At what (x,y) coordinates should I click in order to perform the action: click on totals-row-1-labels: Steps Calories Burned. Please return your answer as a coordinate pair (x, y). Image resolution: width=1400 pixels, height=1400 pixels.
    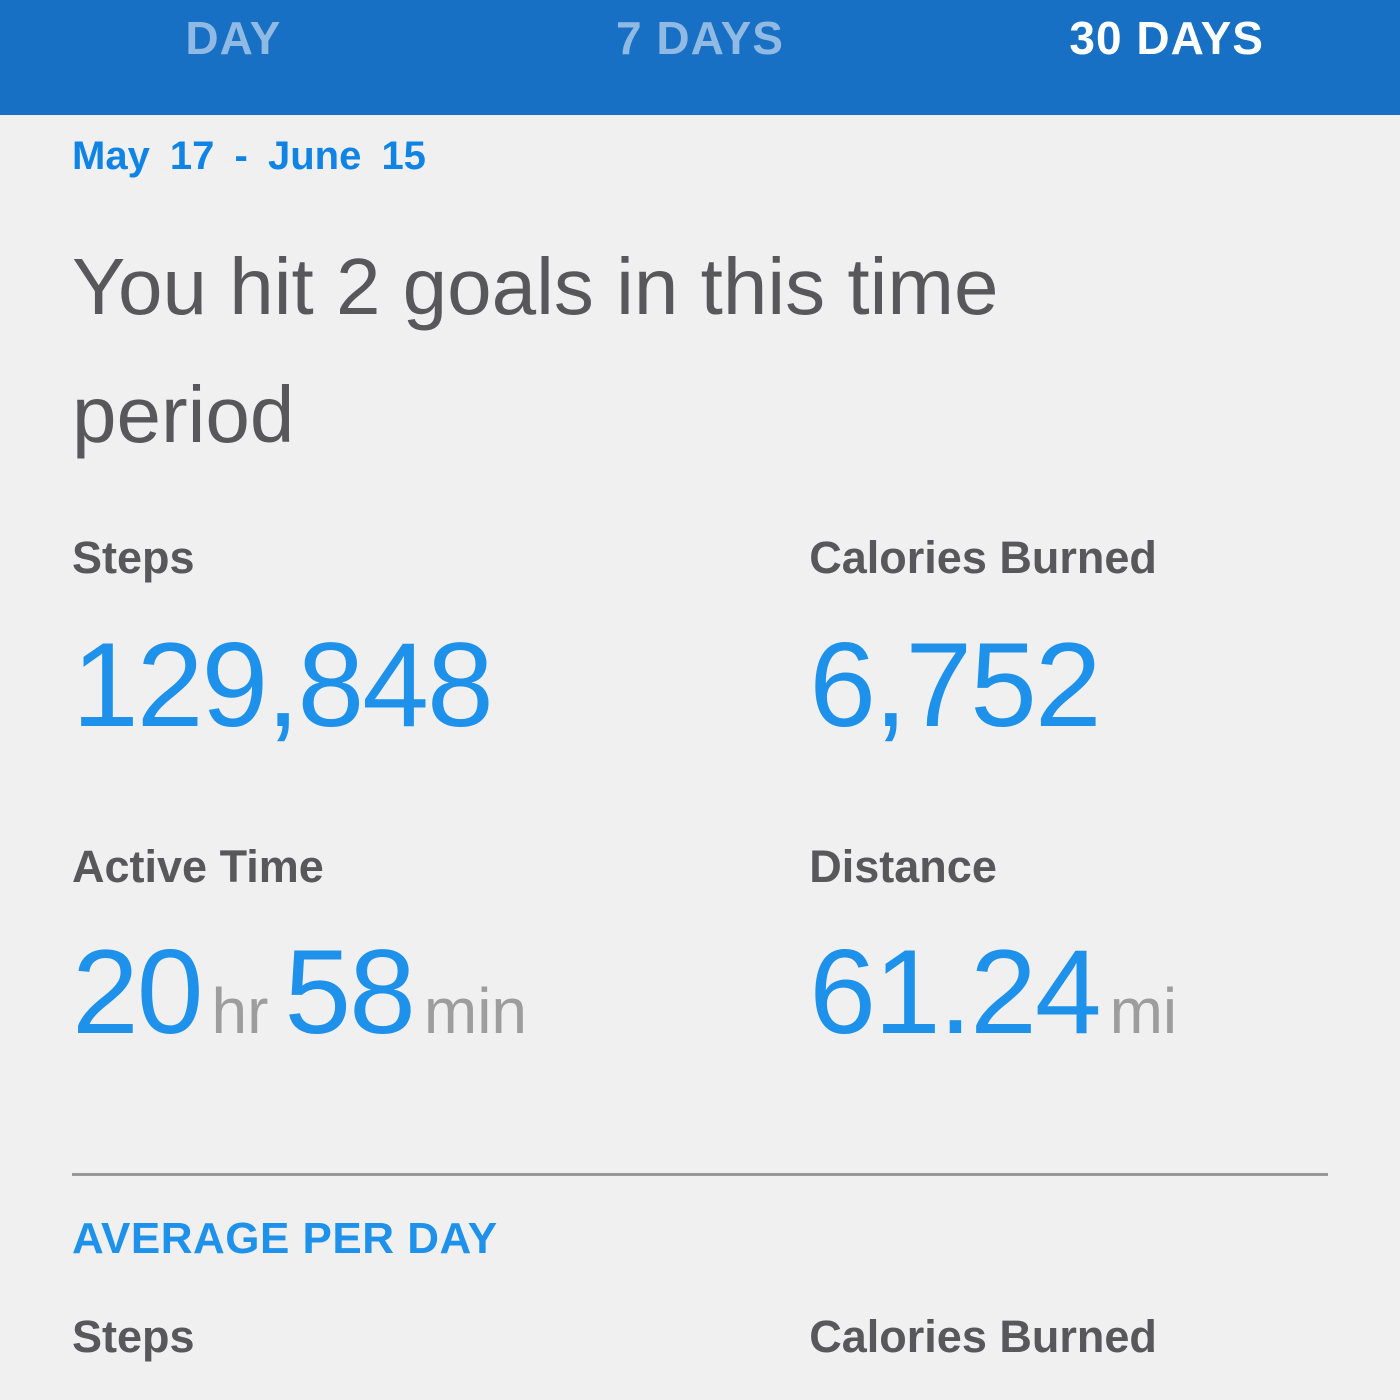
    Looking at the image, I should click on (700, 558).